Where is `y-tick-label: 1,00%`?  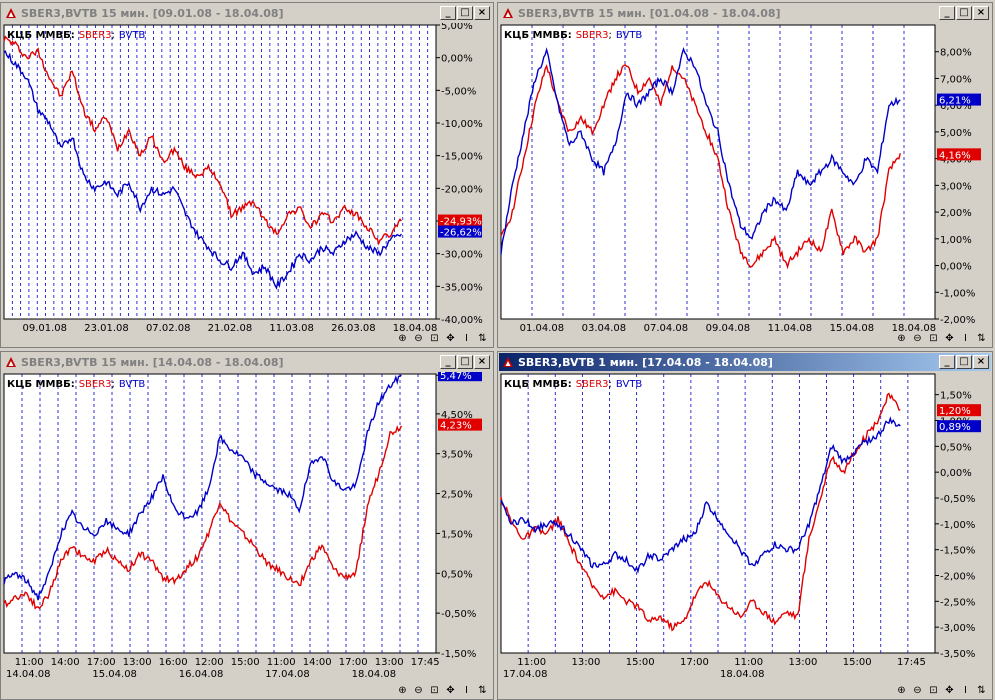 y-tick-label: 1,00% is located at coordinates (956, 240).